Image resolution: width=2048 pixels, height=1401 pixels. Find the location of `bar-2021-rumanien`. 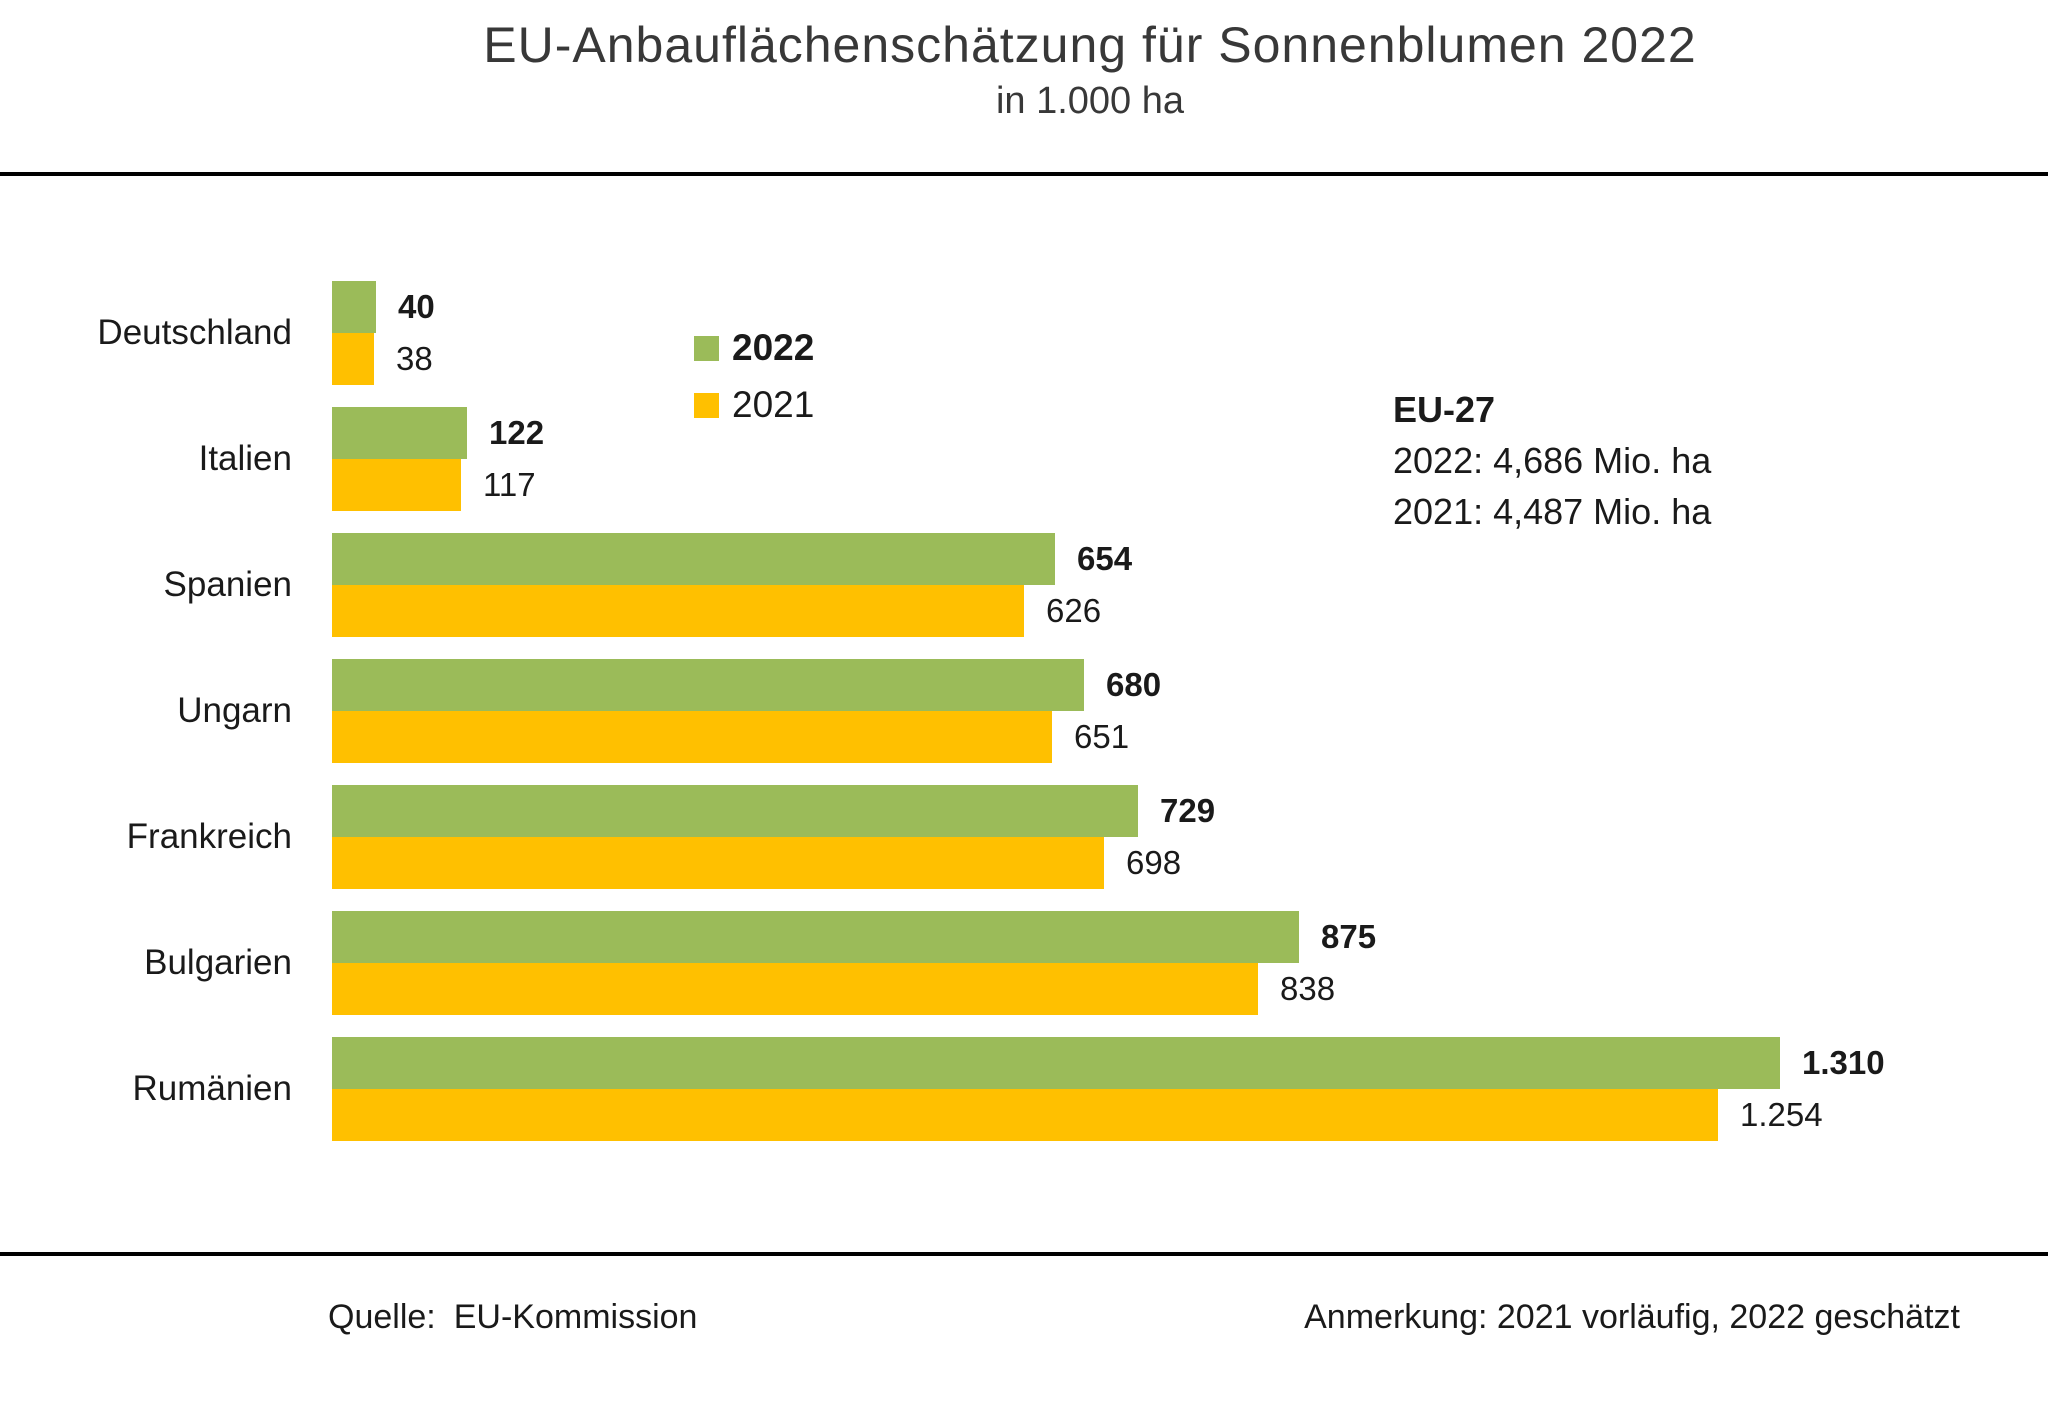

bar-2021-rumanien is located at coordinates (1025, 1115).